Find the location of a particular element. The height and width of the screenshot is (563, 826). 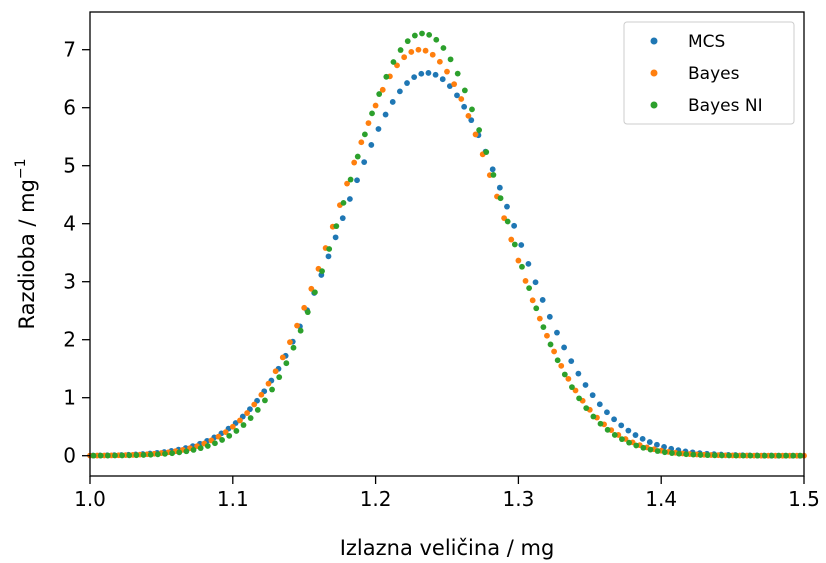

y-tick-label: 5 is located at coordinates (69, 166).